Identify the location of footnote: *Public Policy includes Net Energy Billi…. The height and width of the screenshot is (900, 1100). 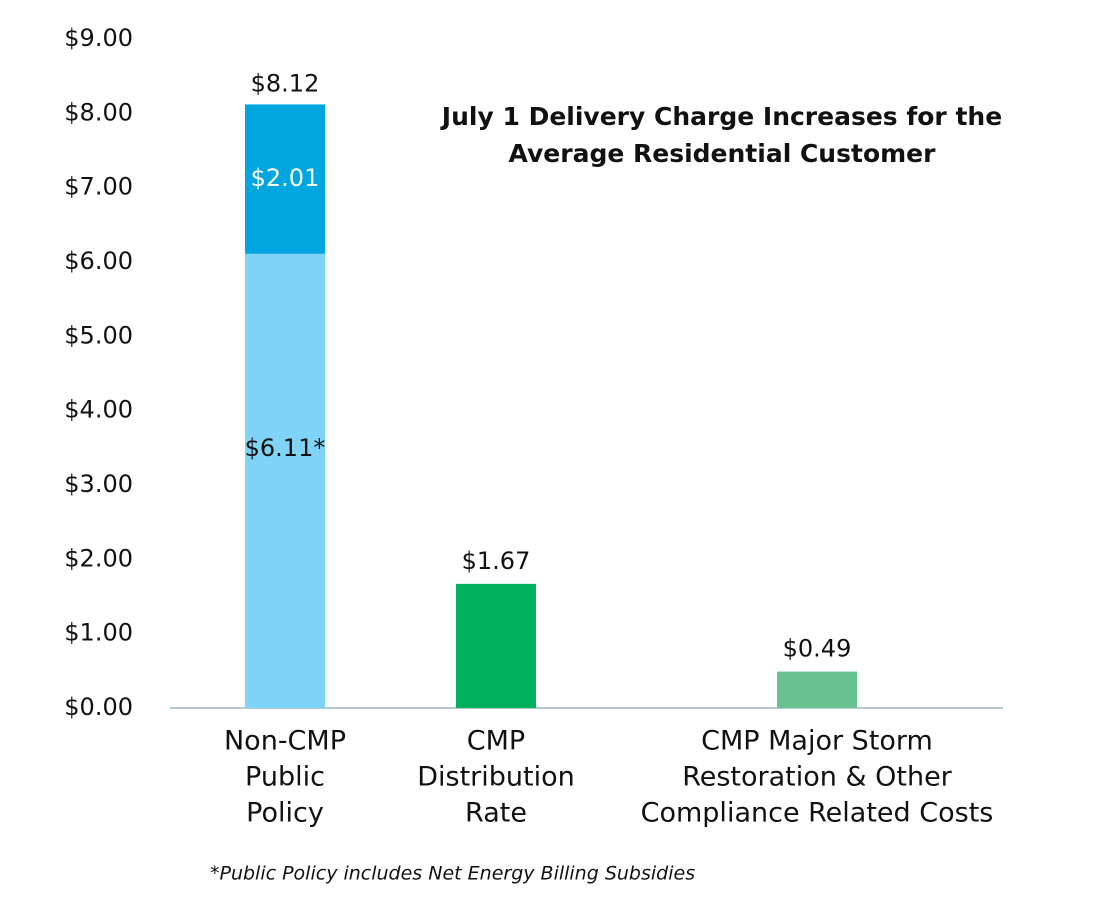
(452, 874).